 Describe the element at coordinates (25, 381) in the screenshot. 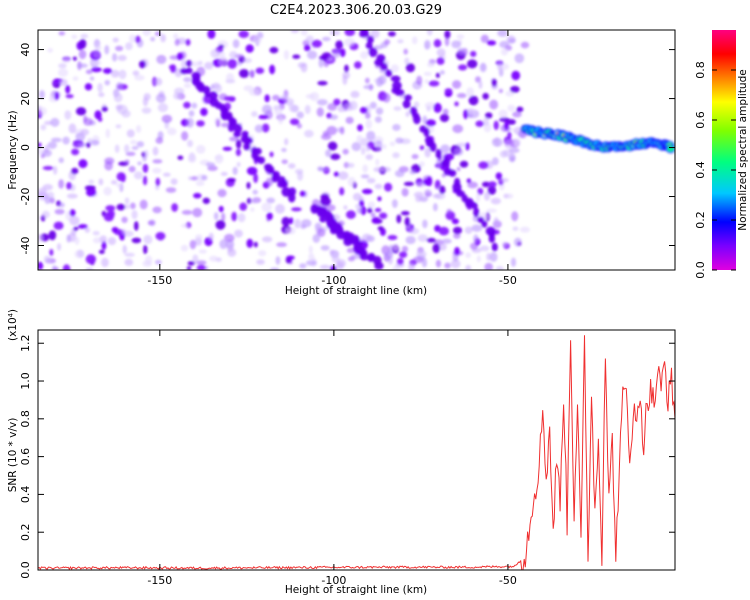

I see `bottom-y-tick-label: 1.0` at that location.